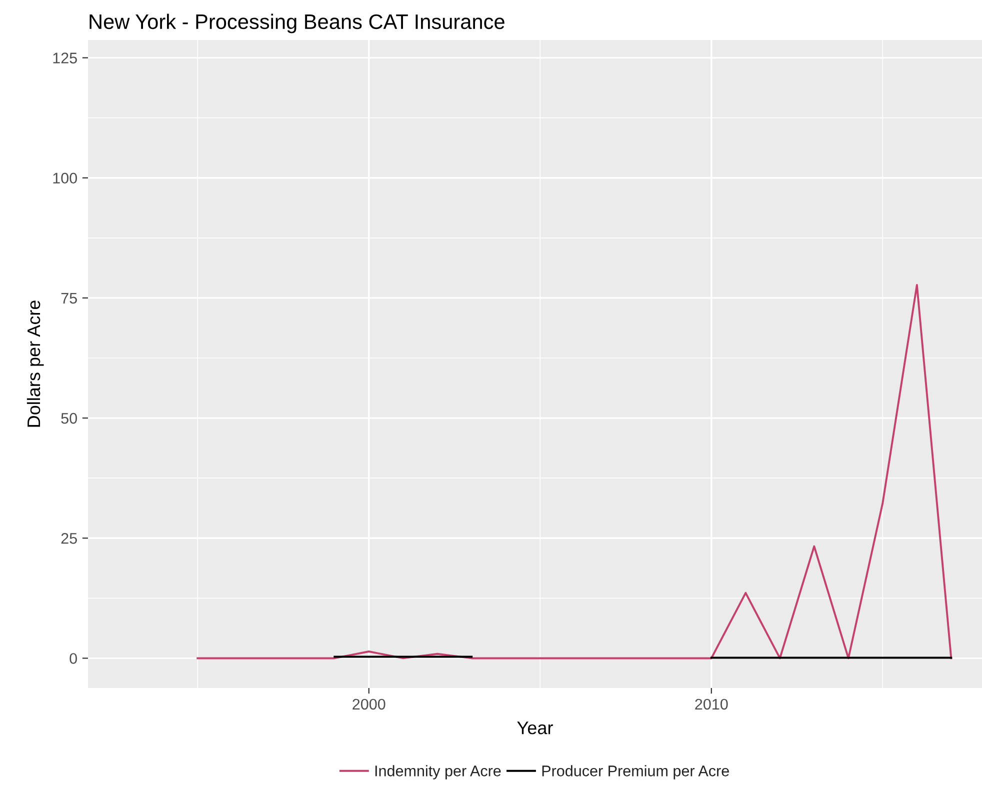 This screenshot has height=792, width=982. I want to click on y-axis-title: Dollars per Acre, so click(35, 363).